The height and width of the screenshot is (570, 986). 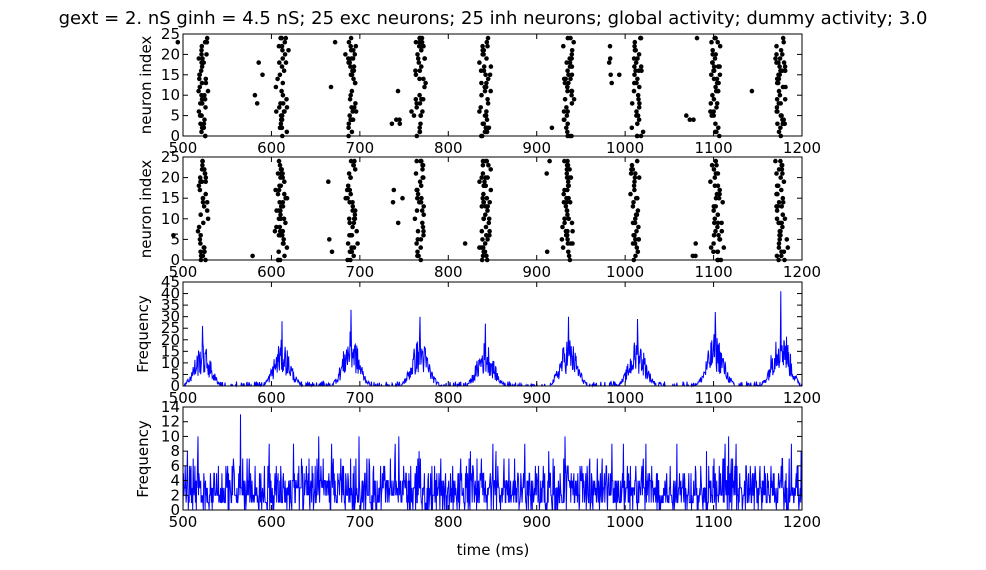 What do you see at coordinates (143, 334) in the screenshot?
I see `global-activity-ylabel: Frequency` at bounding box center [143, 334].